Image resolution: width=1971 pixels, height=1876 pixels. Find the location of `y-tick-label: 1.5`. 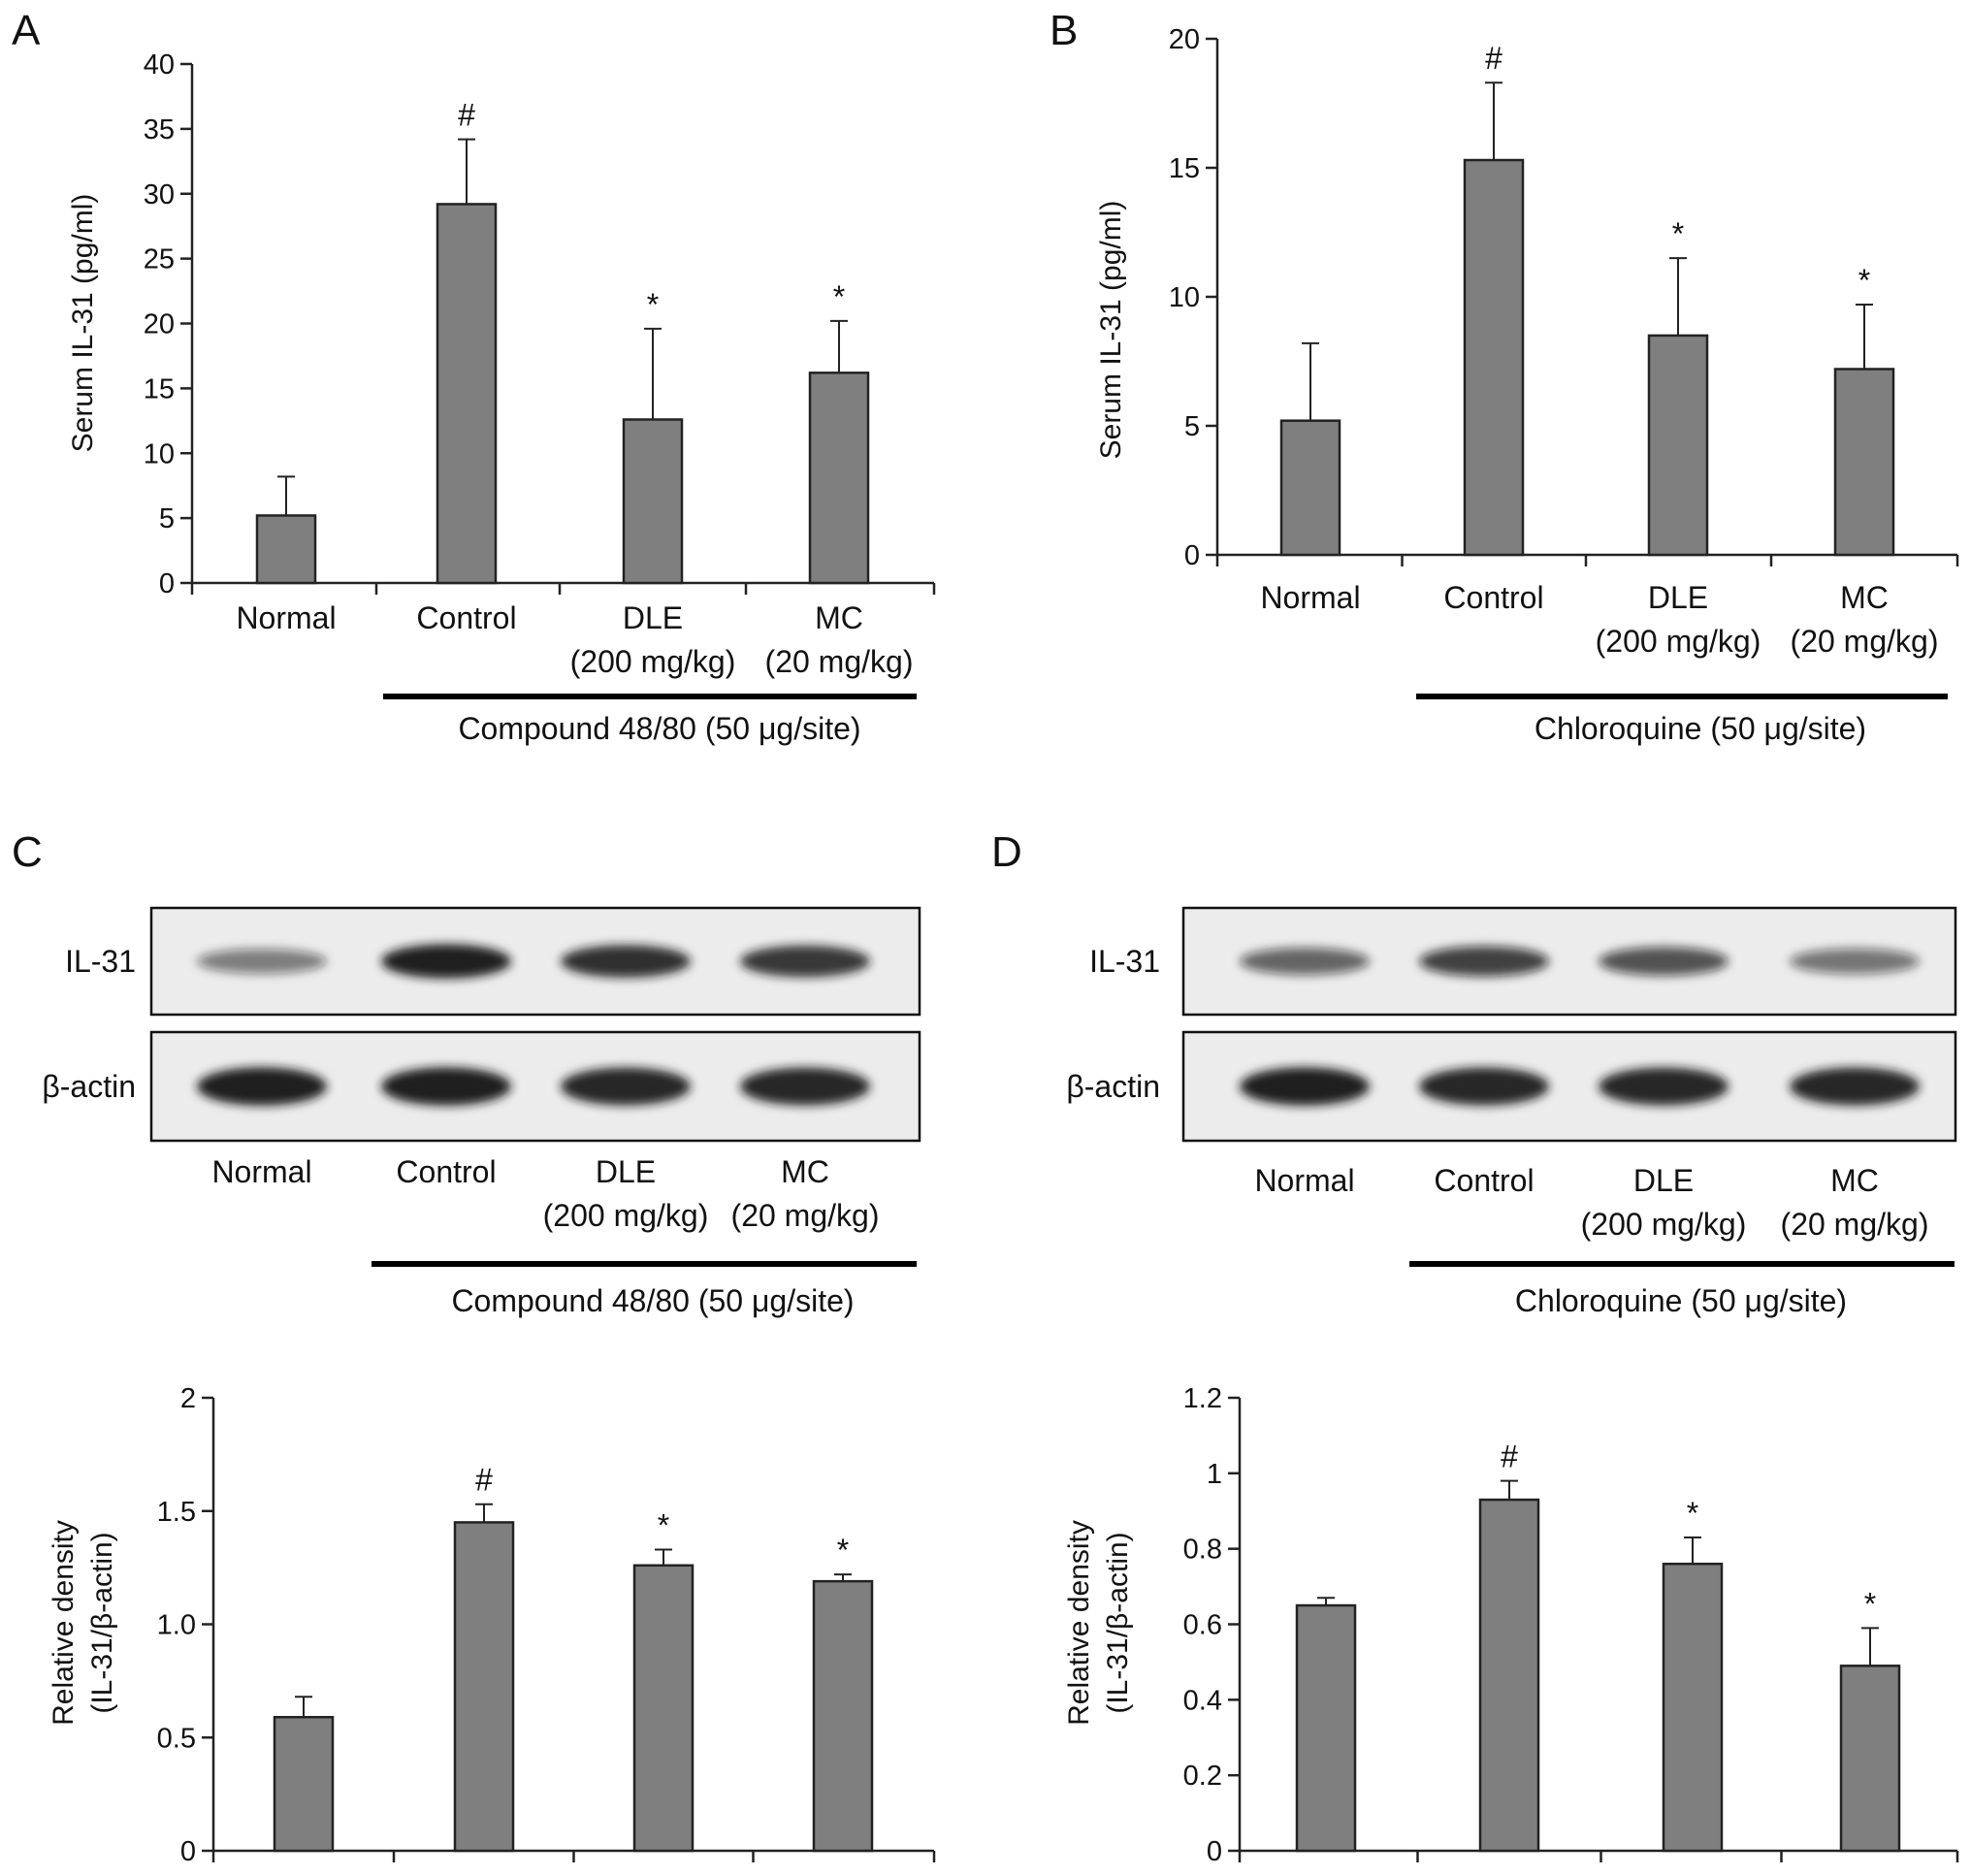

y-tick-label: 1.5 is located at coordinates (176, 1512).